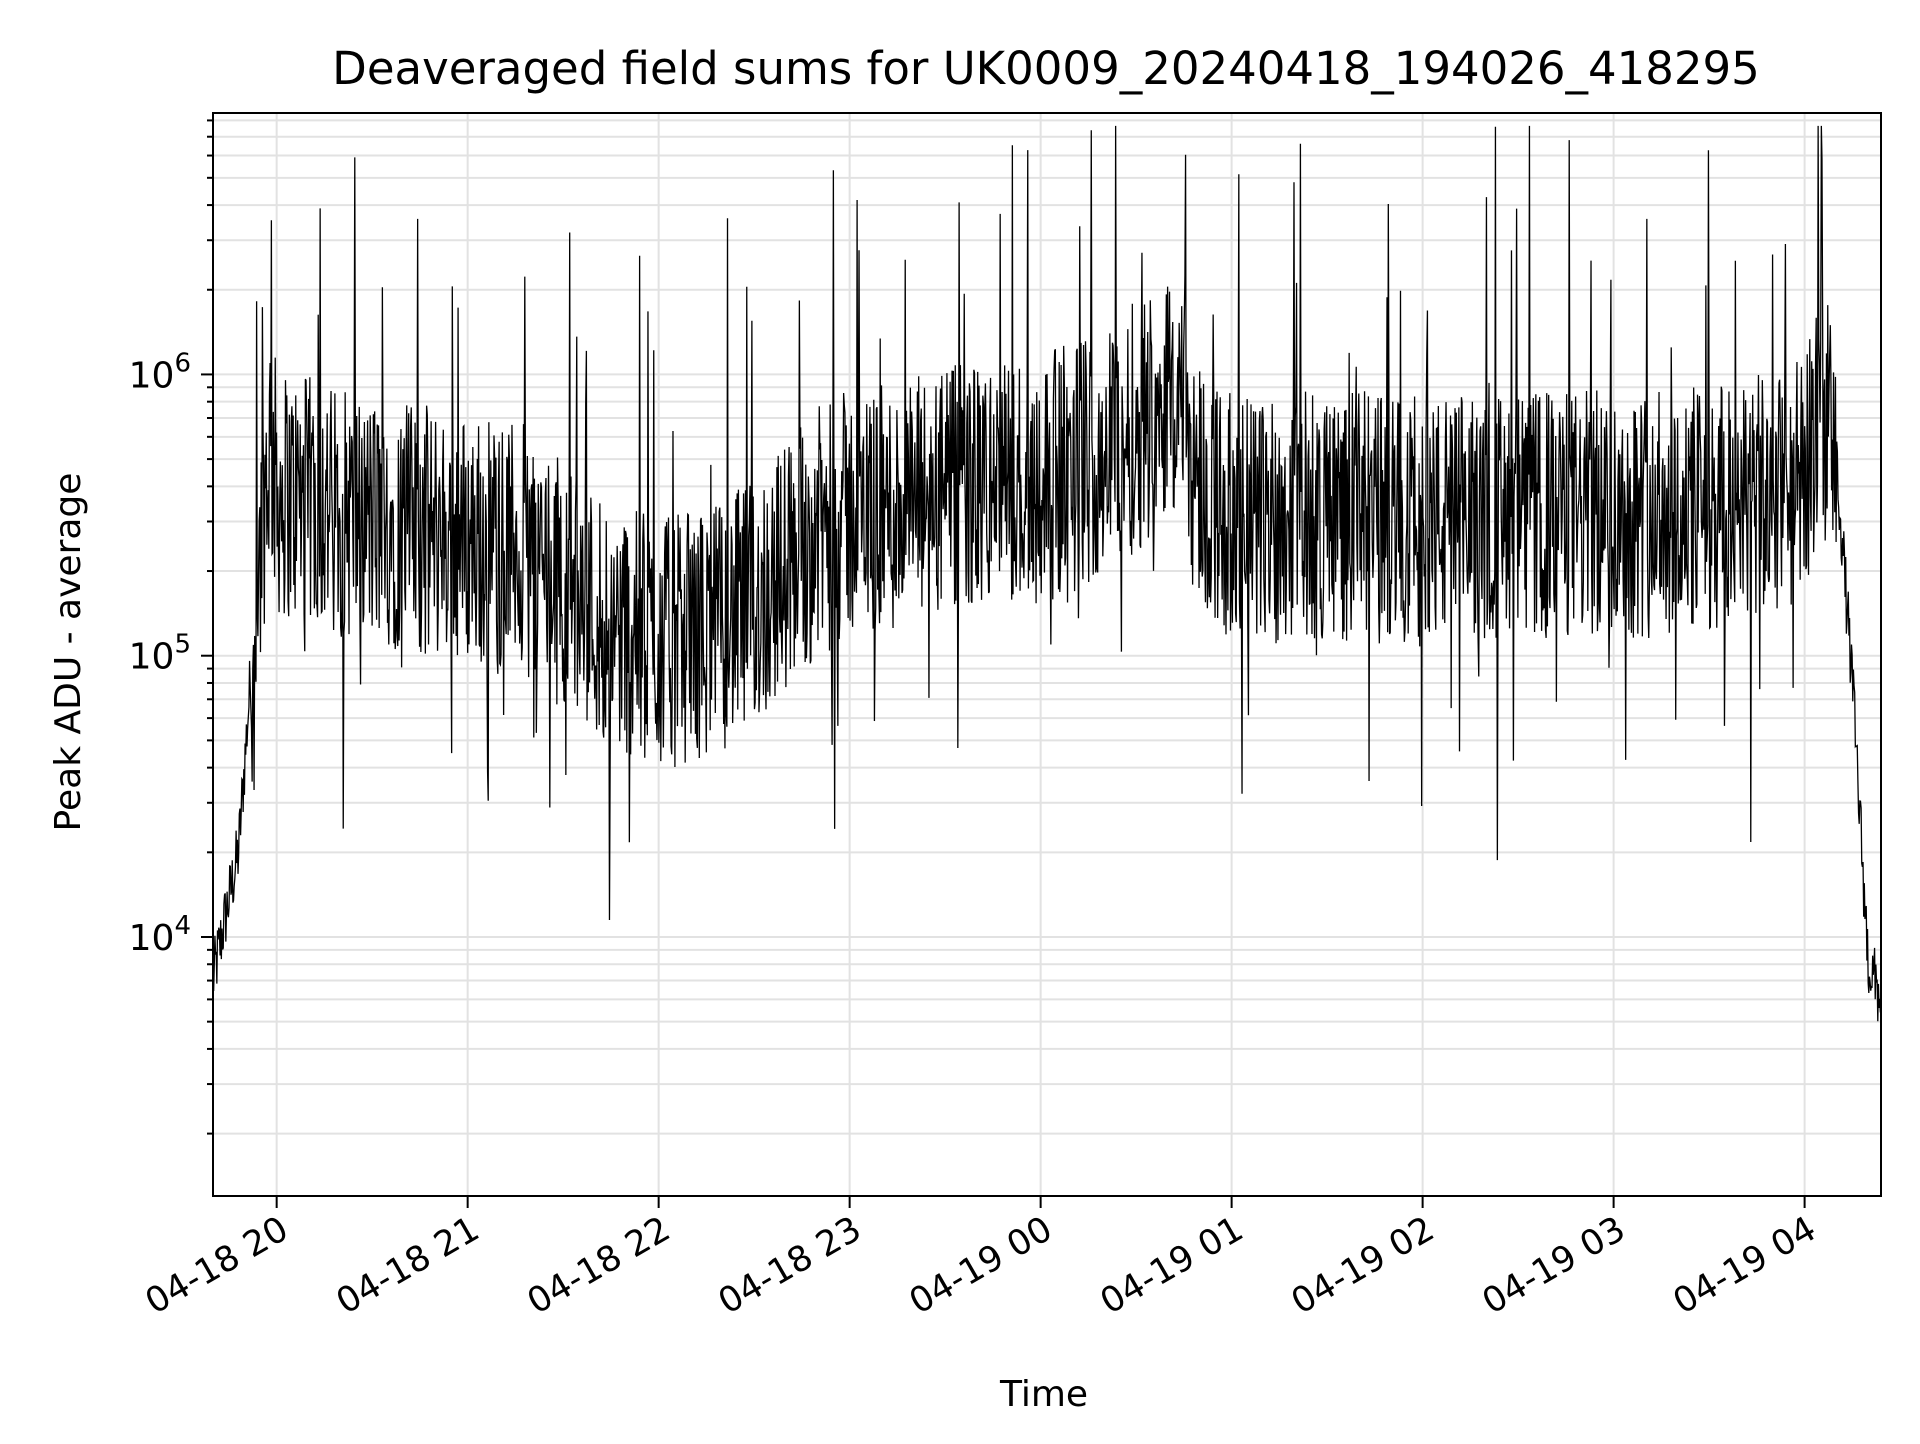  I want to click on x-tick-label: 04-19 03, so click(1554, 1265).